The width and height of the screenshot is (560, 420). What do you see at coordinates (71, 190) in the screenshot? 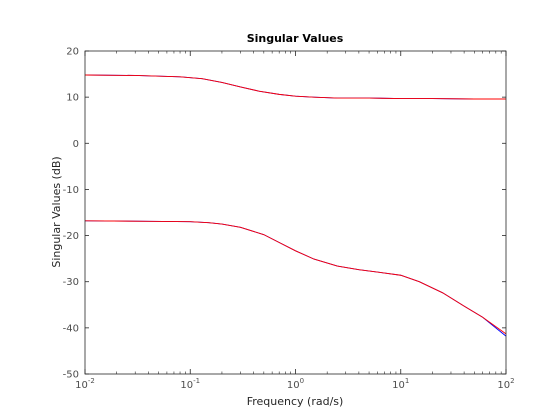
I see `y-tick-label: -10` at bounding box center [71, 190].